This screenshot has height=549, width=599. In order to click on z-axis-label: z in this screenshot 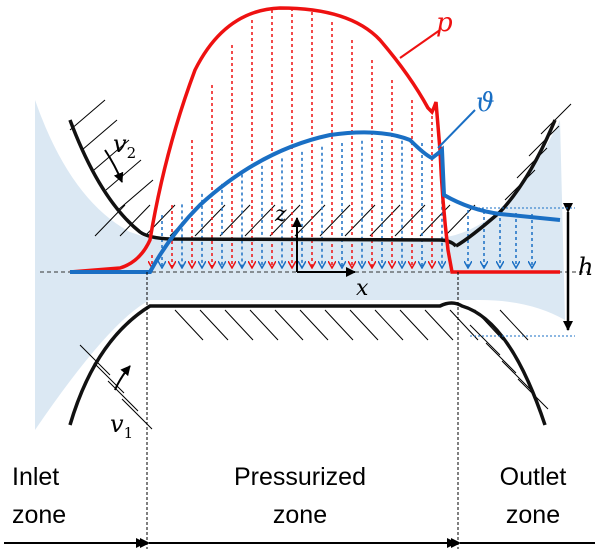, I will do `click(281, 214)`.